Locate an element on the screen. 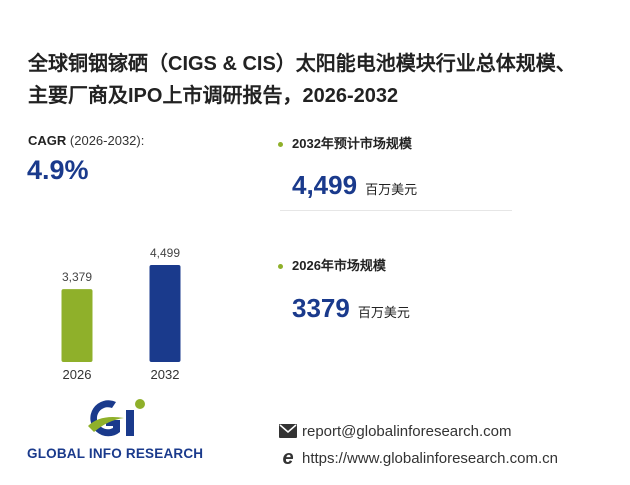 The width and height of the screenshot is (630, 485). value-label: 4,499 is located at coordinates (165, 253).